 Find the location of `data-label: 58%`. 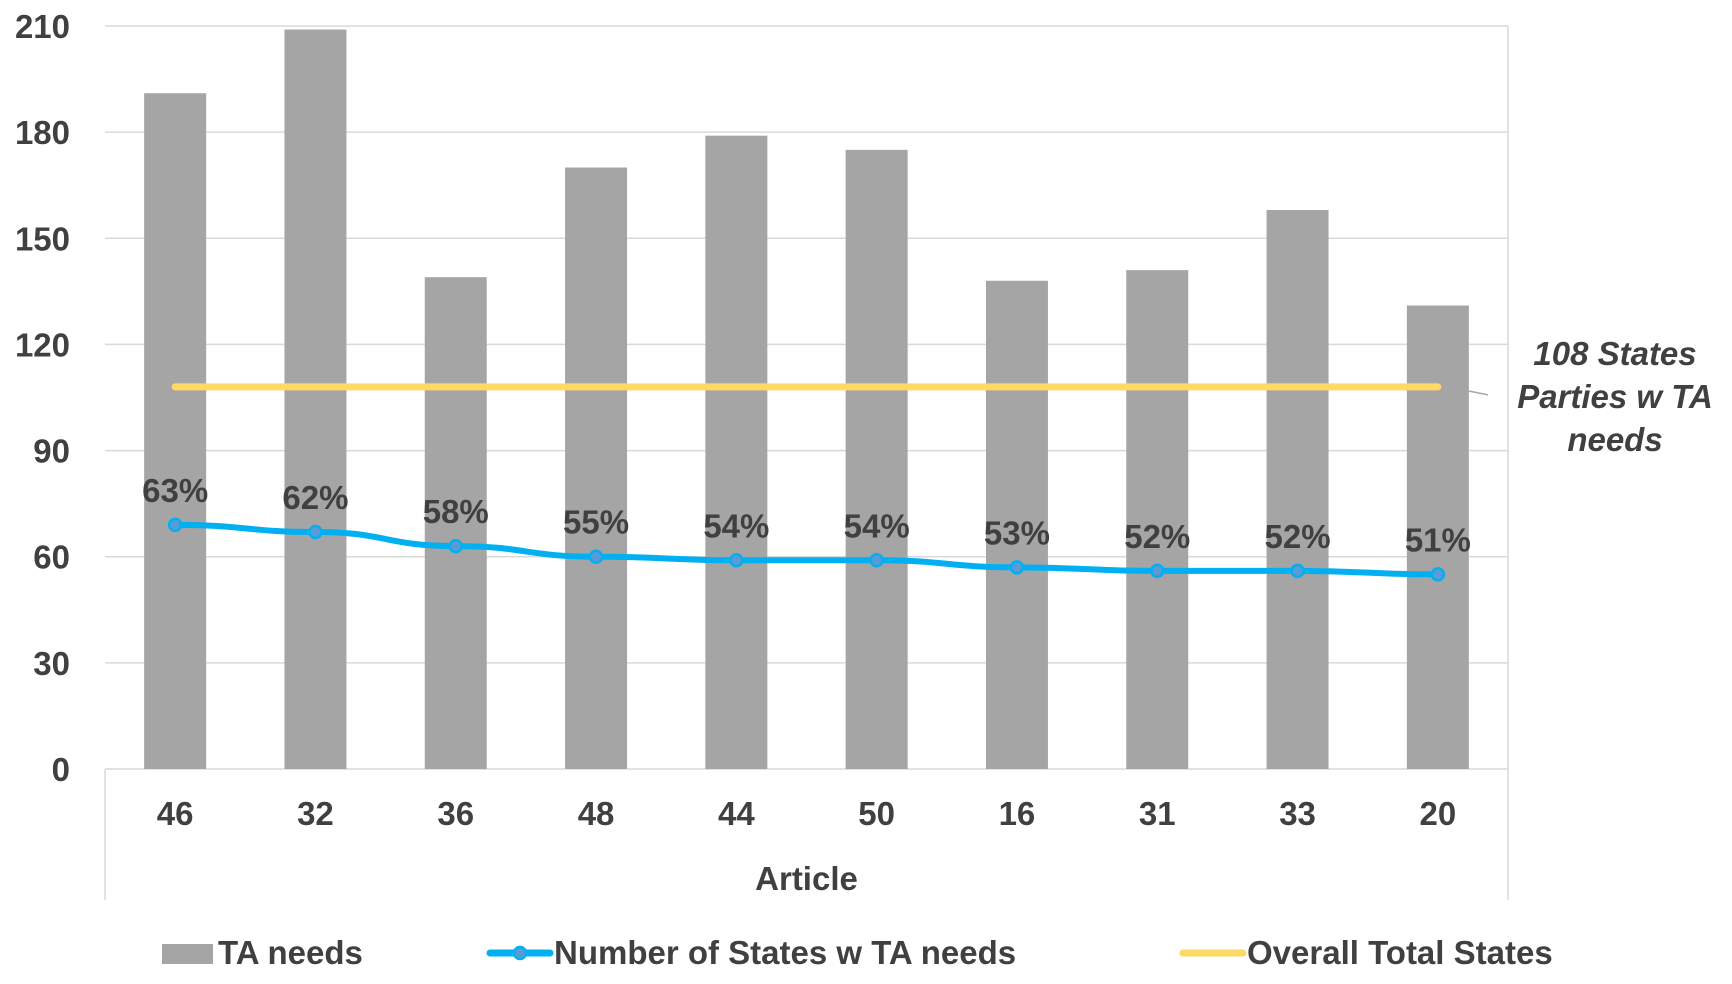

data-label: 58% is located at coordinates (456, 511).